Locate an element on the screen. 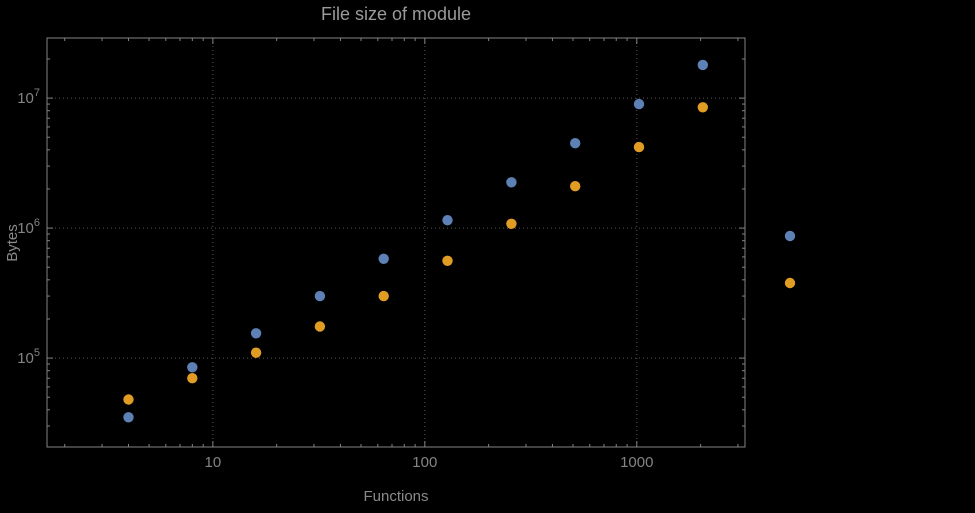  x-axis-label: Functions is located at coordinates (396, 496).